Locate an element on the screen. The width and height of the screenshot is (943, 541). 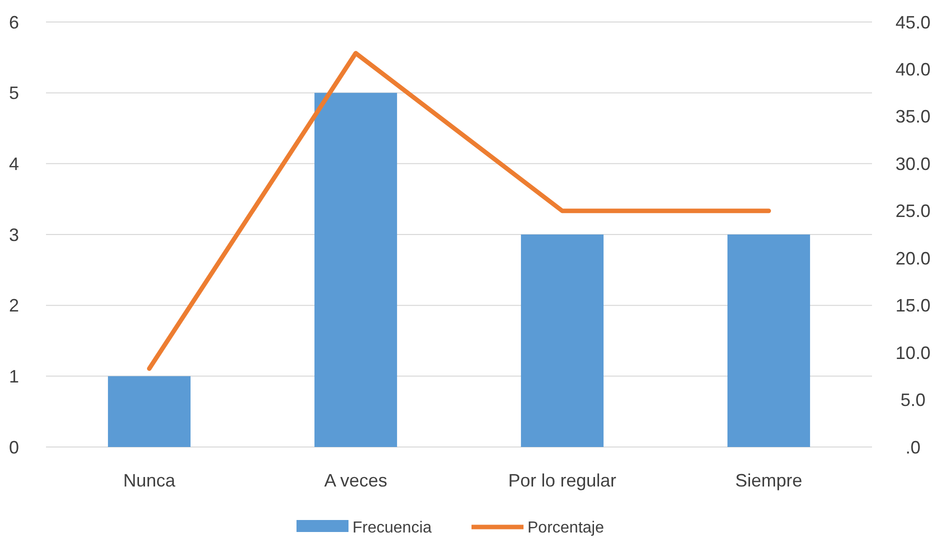
y2-tick-label: 35.0 is located at coordinates (913, 116).